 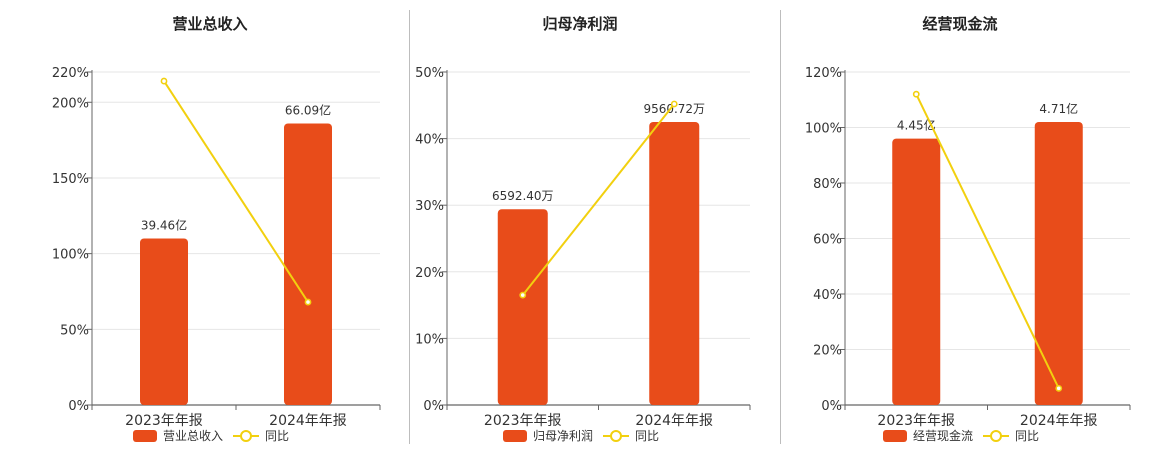 What do you see at coordinates (429, 339) in the screenshot?
I see `y-tick-label: 10%` at bounding box center [429, 339].